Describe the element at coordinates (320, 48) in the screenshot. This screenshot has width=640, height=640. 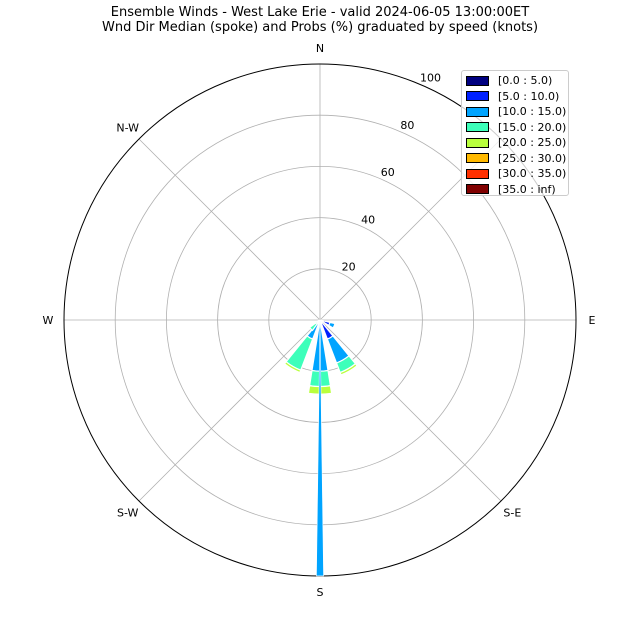
I see `direction-label: N` at that location.